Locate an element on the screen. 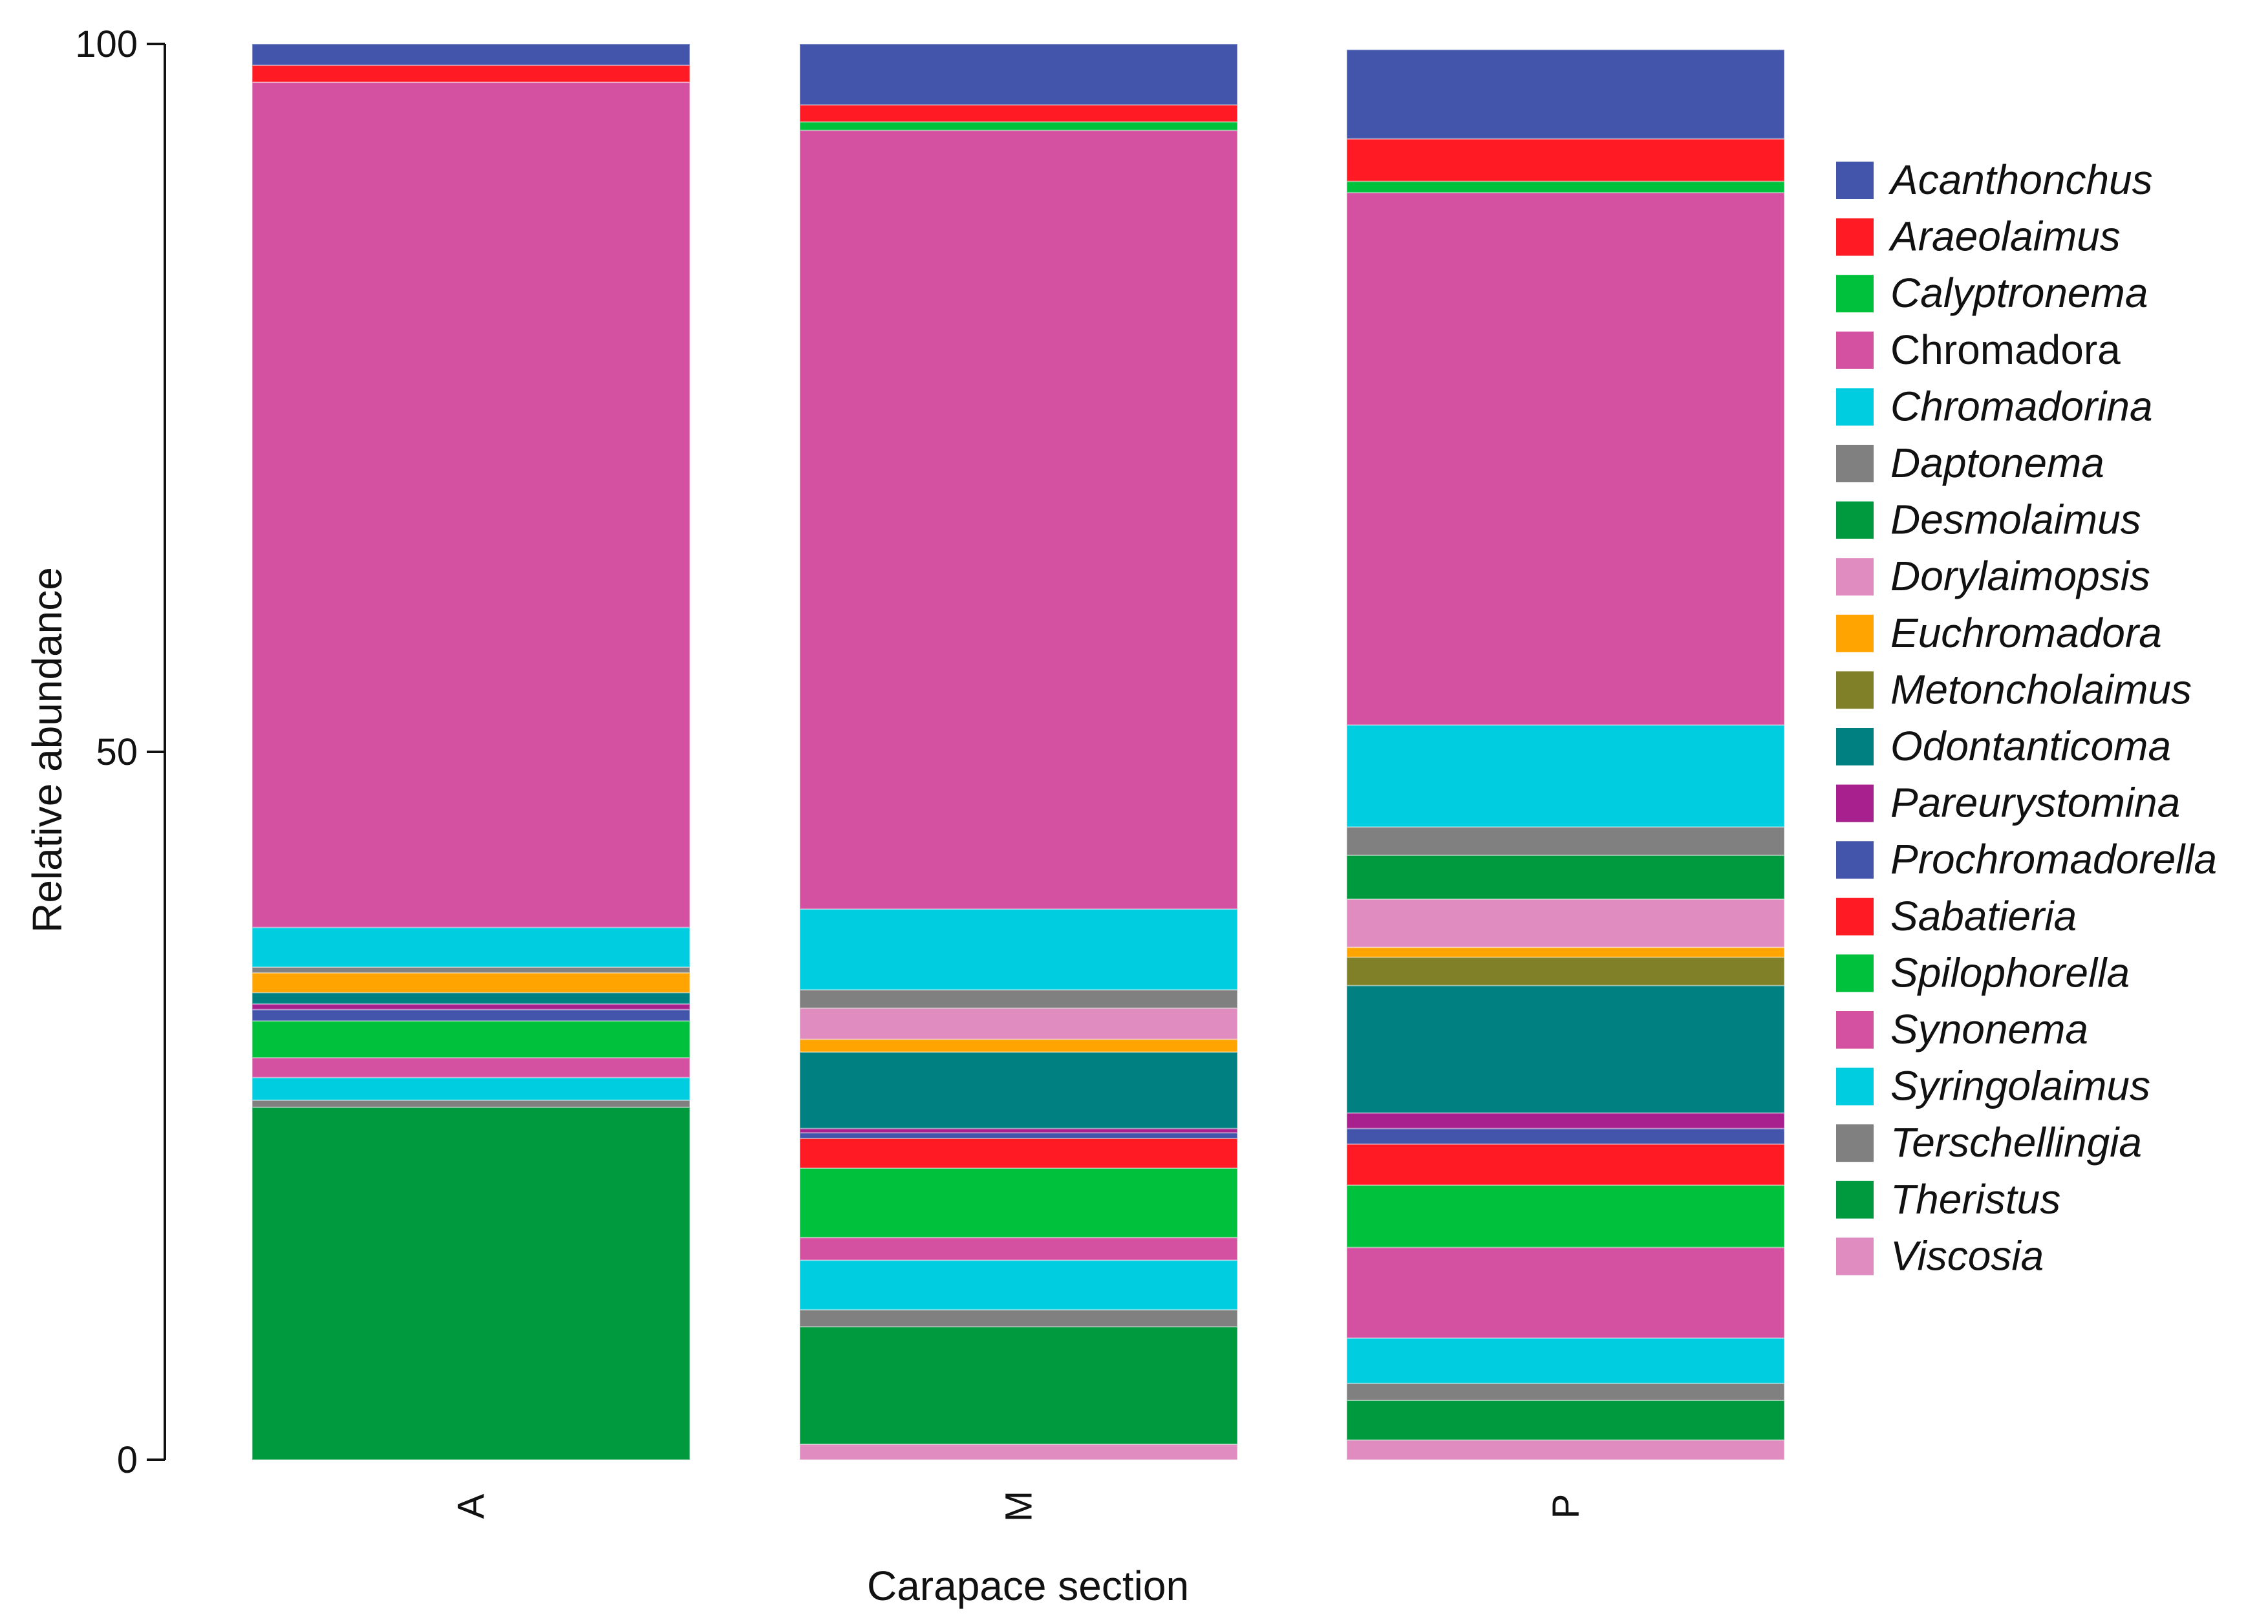 The image size is (2268, 1624). legend-item: Chromadorina is located at coordinates (1995, 406).